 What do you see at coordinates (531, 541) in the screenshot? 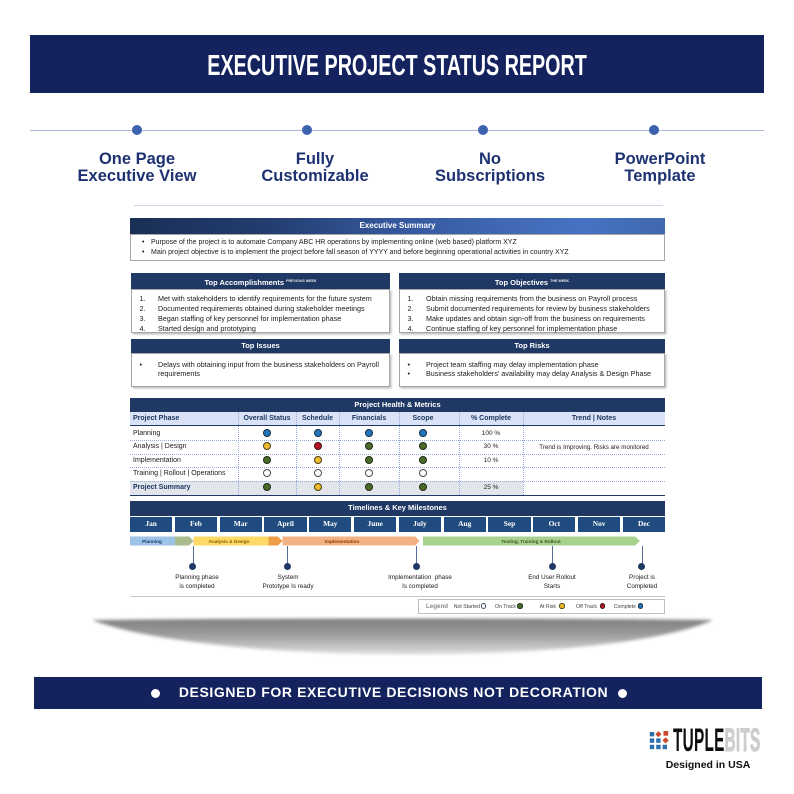
I see `svg-text: Testing, Training & Rollout` at bounding box center [531, 541].